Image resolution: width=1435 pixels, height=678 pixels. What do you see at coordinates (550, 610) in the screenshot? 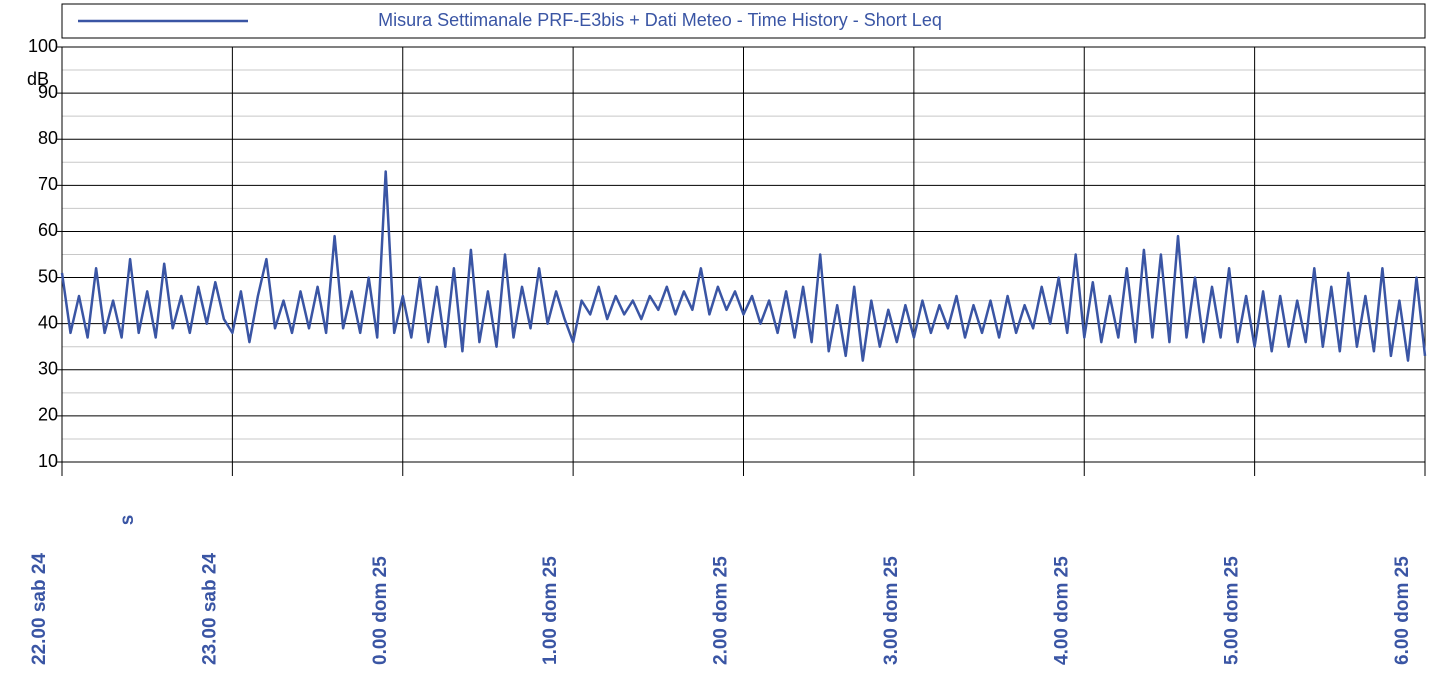
I see `x-tick-label: 1.00 dom 25` at bounding box center [550, 610].